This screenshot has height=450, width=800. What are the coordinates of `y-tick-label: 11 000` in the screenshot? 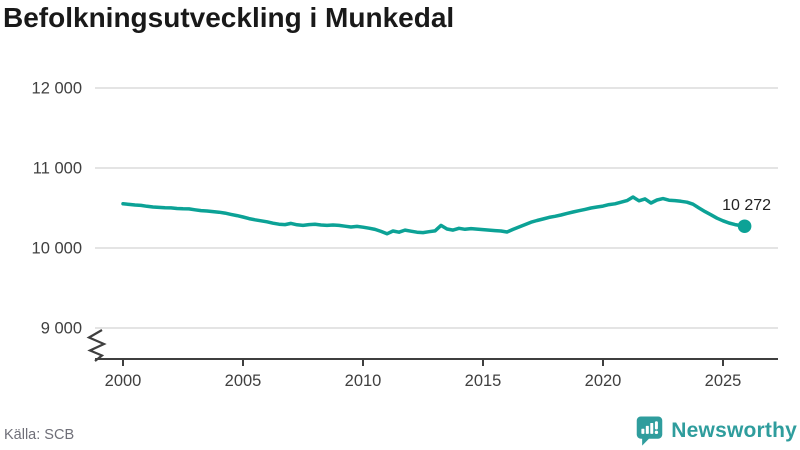 It's located at (57, 169).